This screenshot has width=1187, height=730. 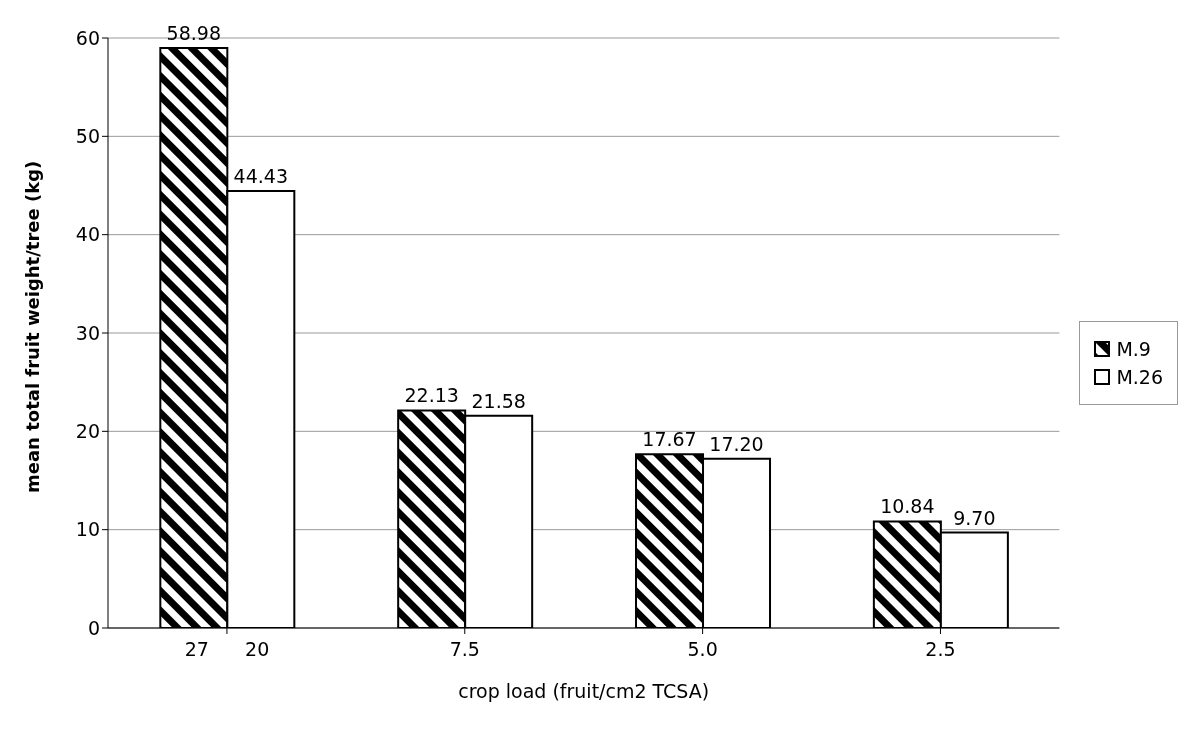 What do you see at coordinates (87, 234) in the screenshot?
I see `y-tick-label: 40` at bounding box center [87, 234].